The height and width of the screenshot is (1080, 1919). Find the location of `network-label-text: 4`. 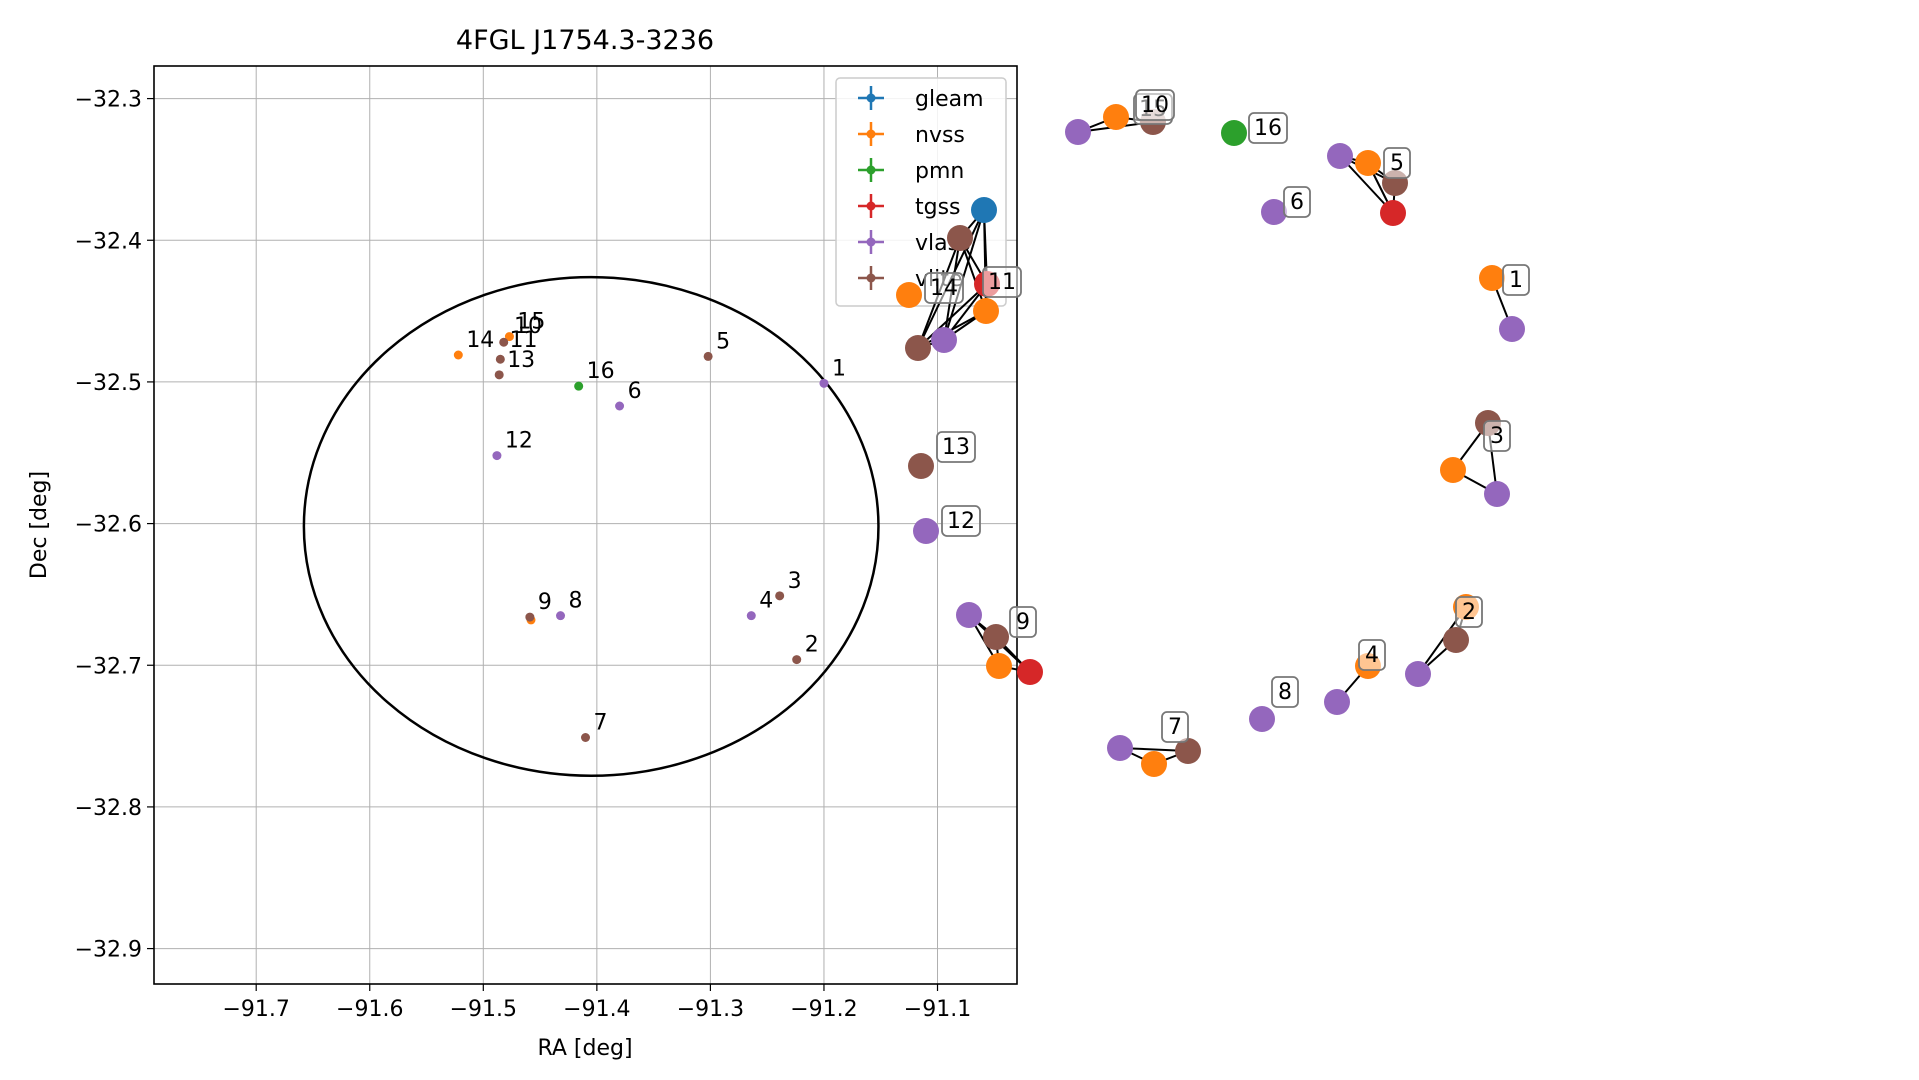

network-label-text: 4 is located at coordinates (1372, 655).